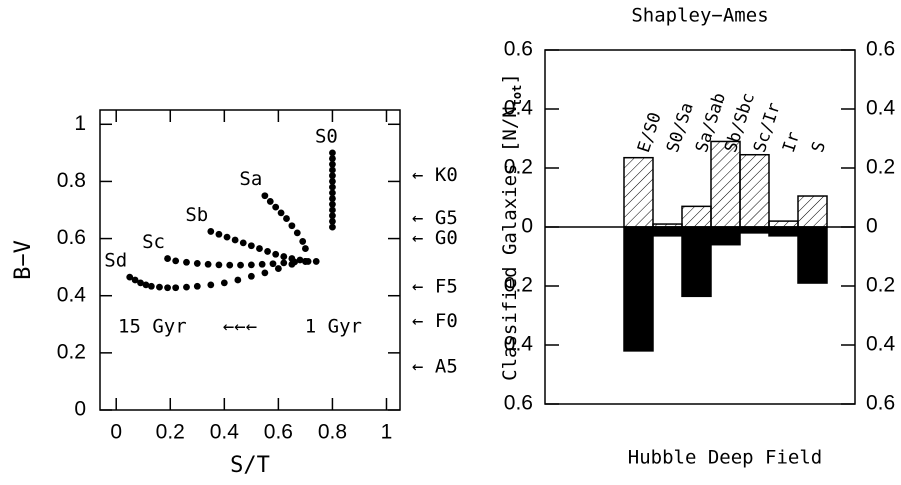 This screenshot has width=901, height=485. I want to click on y-tick-label: 0.8, so click(71, 180).